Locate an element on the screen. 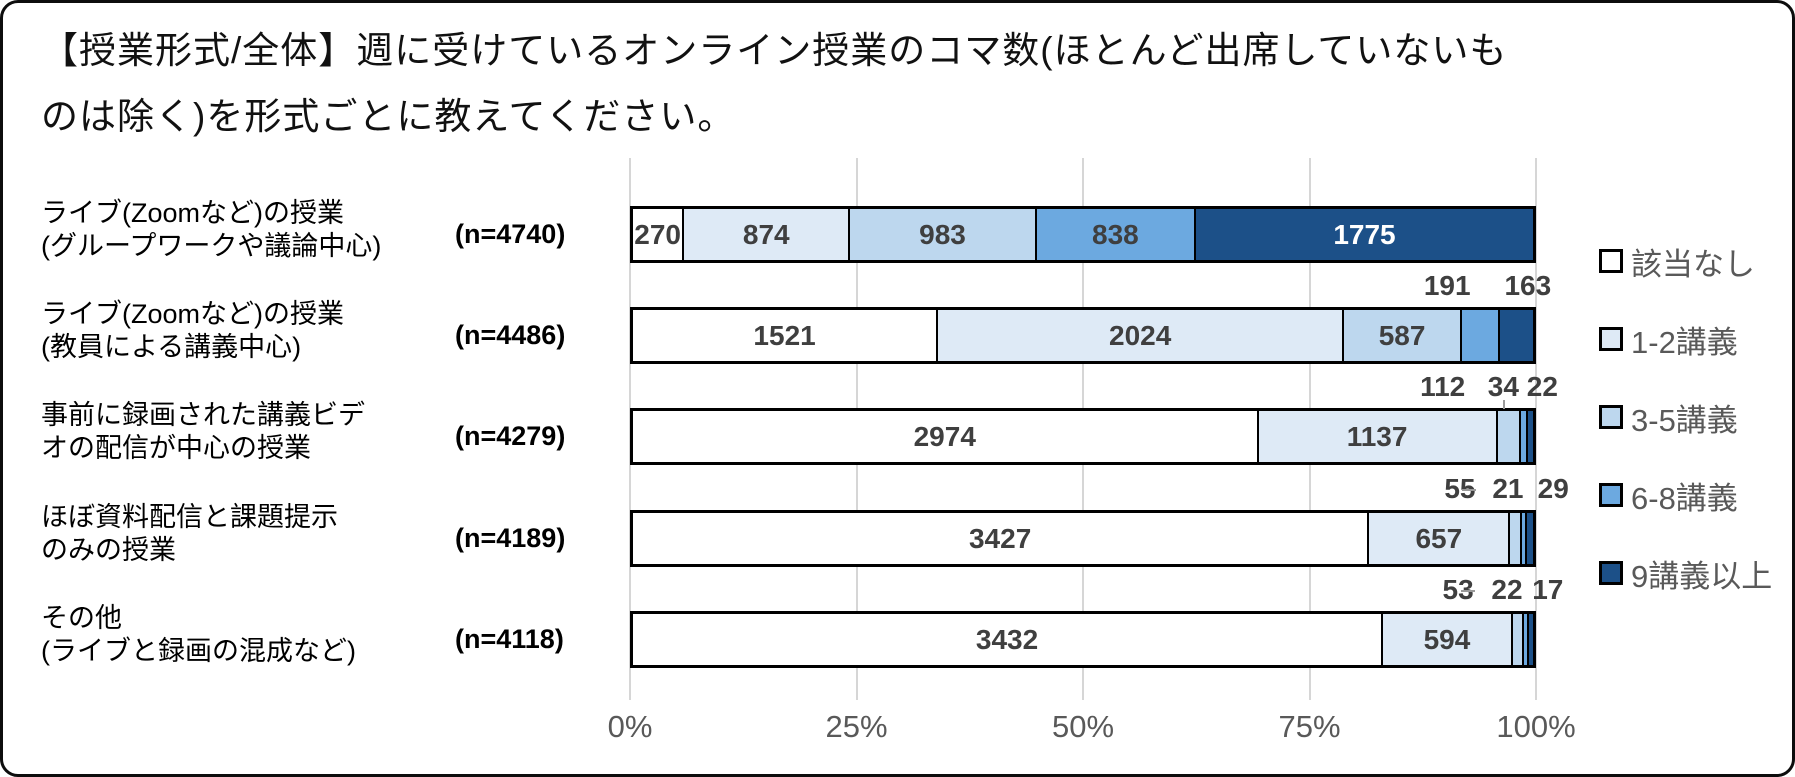 This screenshot has height=777, width=1795. segment-value-label: 657 is located at coordinates (1439, 538).